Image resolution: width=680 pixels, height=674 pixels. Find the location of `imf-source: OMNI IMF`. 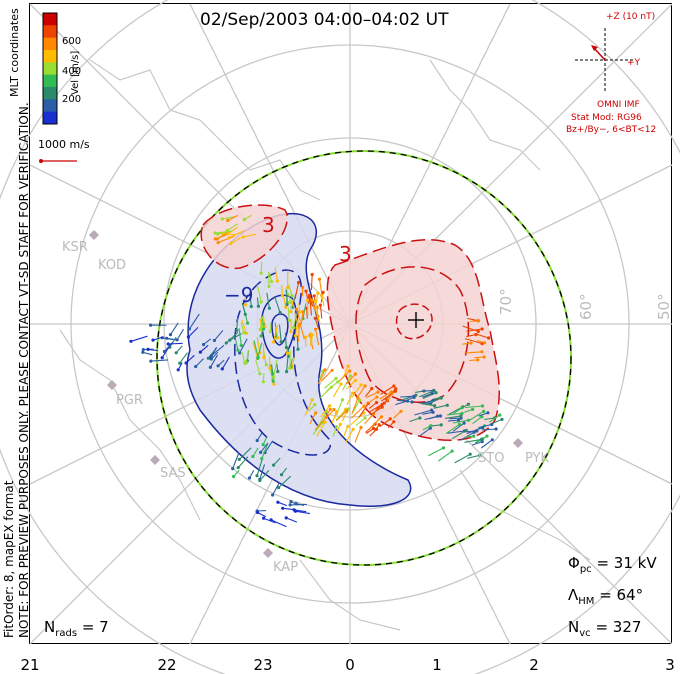

imf-source: OMNI IMF is located at coordinates (618, 105).